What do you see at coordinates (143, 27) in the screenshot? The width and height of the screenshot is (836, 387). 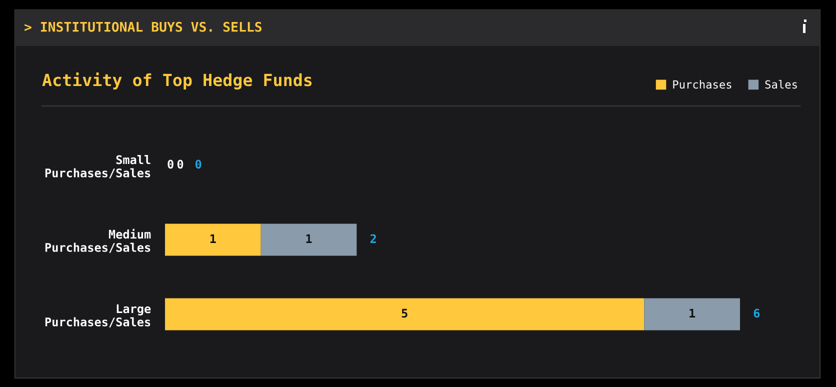 I see `chart-title: > INSTITUTIONAL BUYS VS. SELLS` at bounding box center [143, 27].